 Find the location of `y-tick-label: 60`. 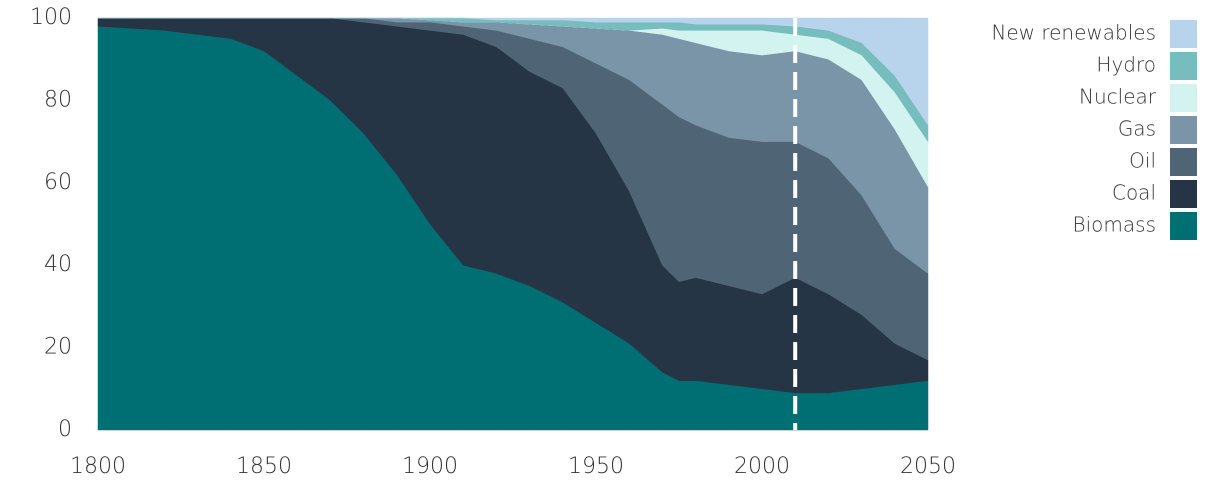

y-tick-label: 60 is located at coordinates (58, 182).